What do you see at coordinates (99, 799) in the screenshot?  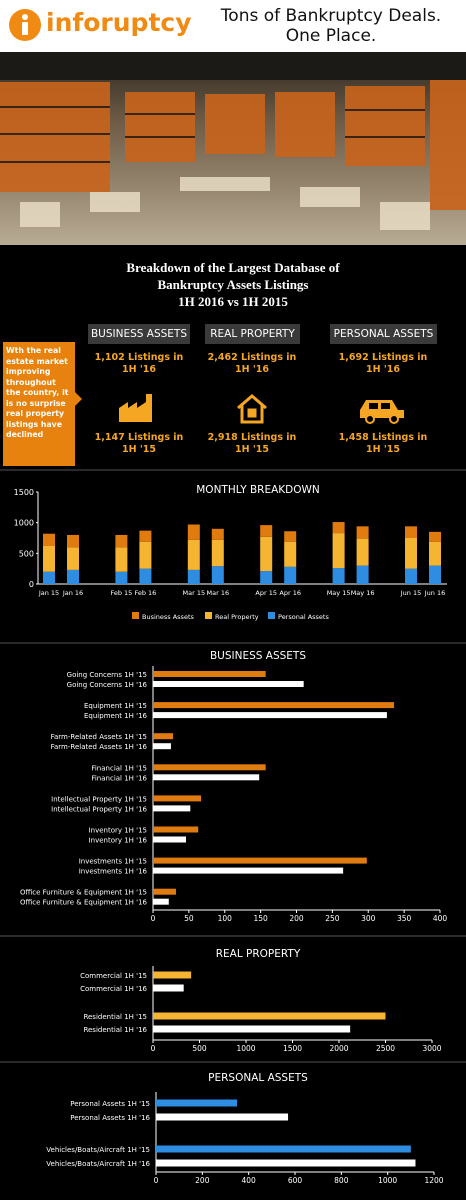 I see `category-label: Intellectual Property 1H '15` at bounding box center [99, 799].